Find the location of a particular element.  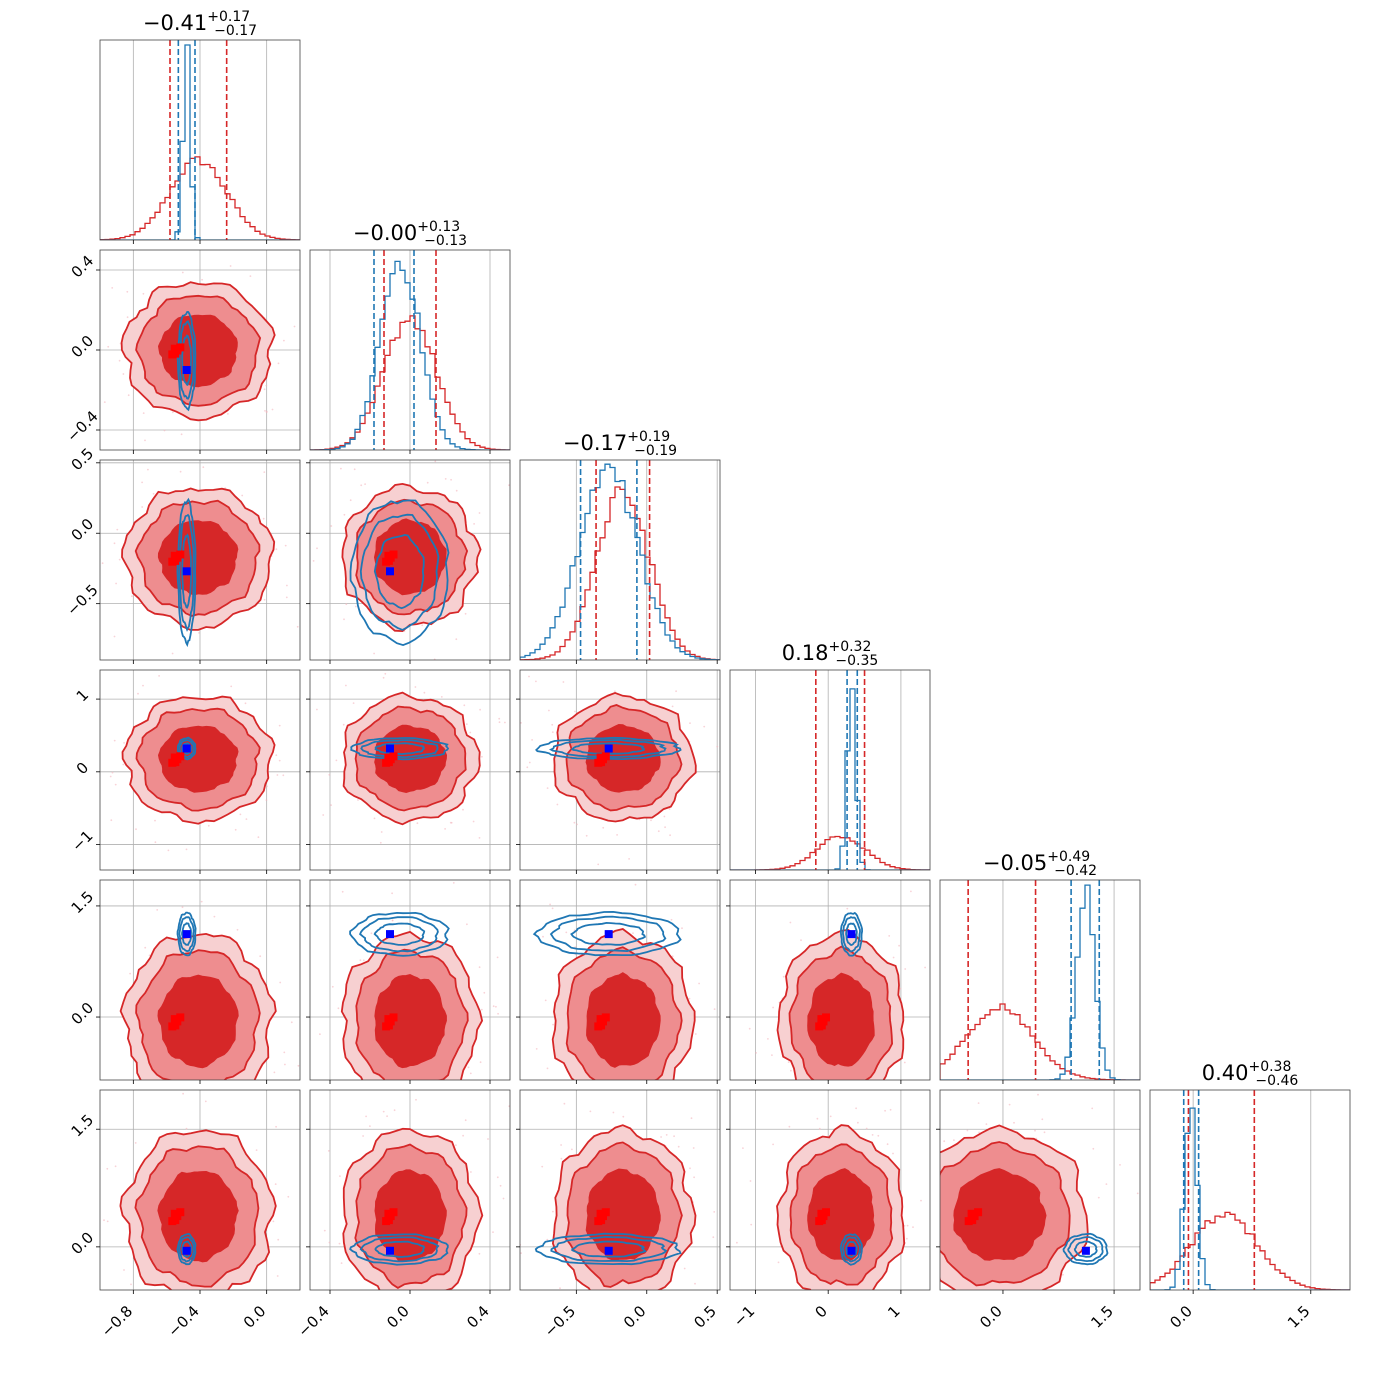

panel-2-0: −0.5 0.0 0.5 is located at coordinates (182, 554).